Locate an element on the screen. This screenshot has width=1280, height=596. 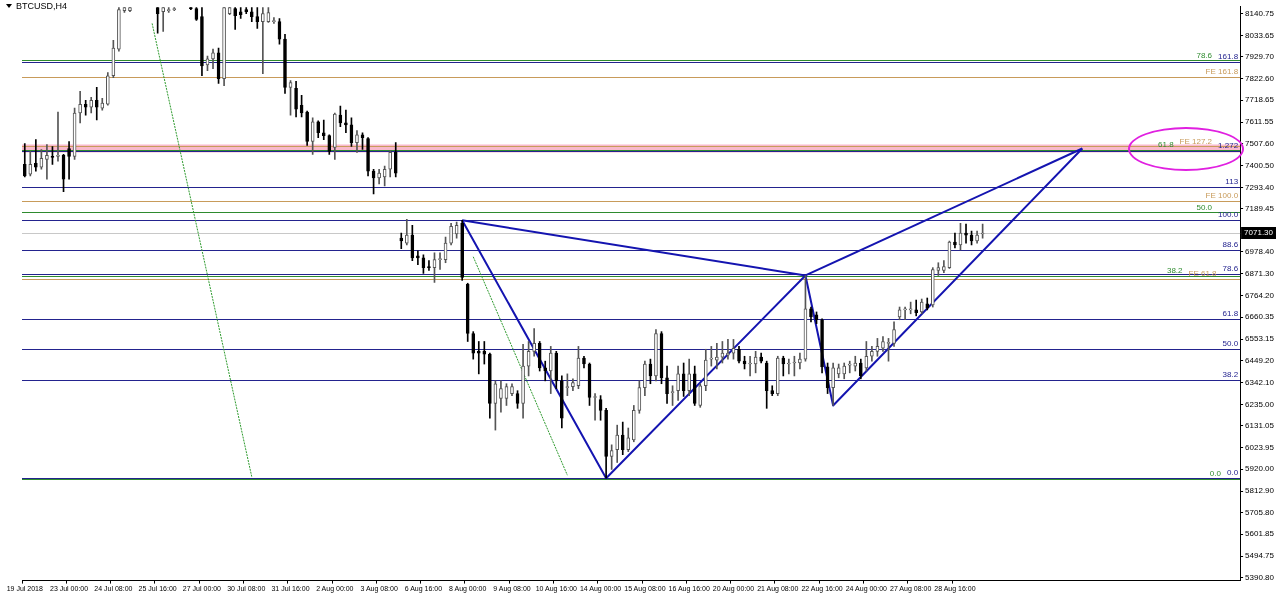
y-tick-label: 7507.60 is located at coordinates (1260, 143).